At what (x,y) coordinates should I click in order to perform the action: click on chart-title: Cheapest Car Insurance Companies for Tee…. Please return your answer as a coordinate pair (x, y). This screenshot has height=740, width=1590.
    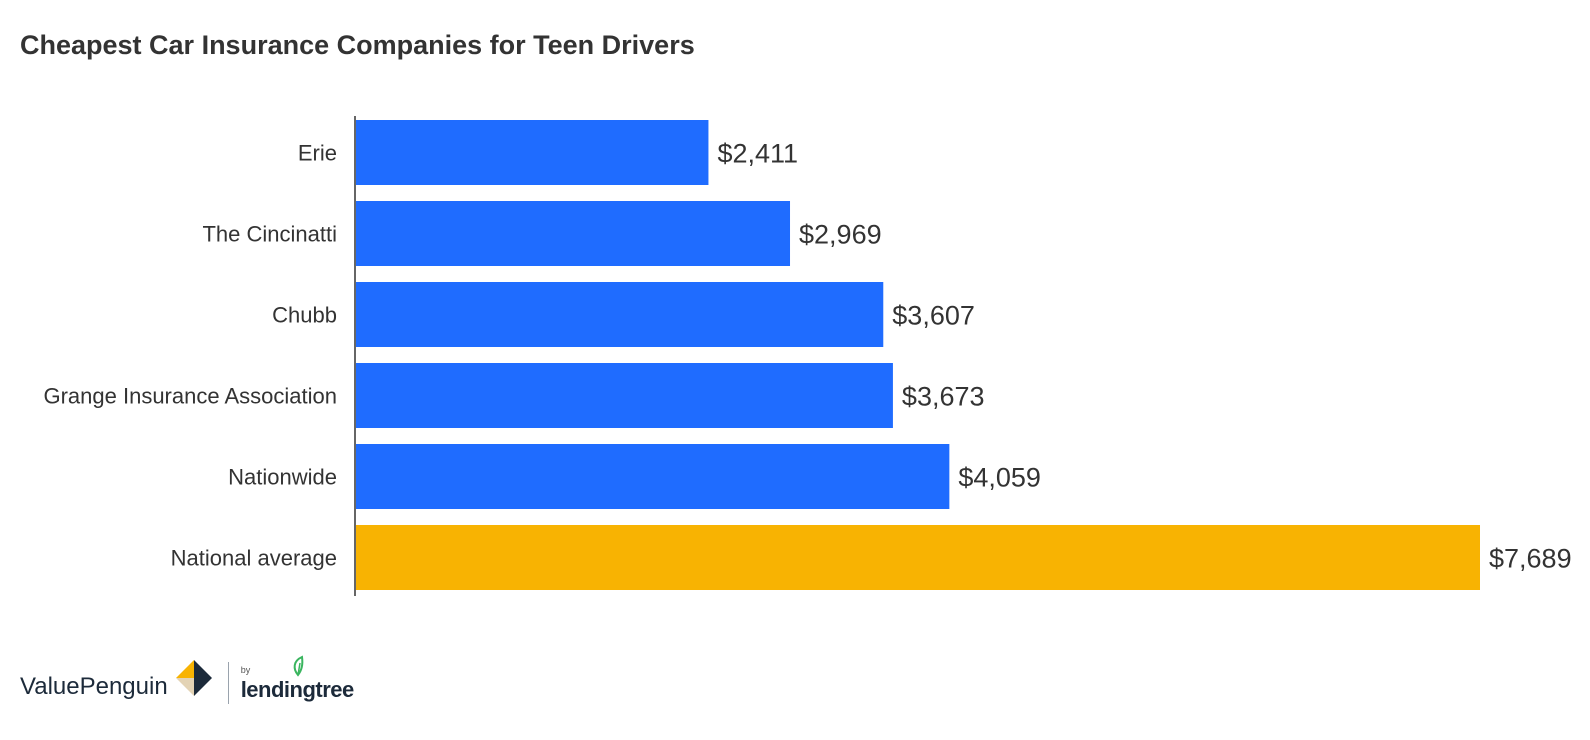
    Looking at the image, I should click on (357, 45).